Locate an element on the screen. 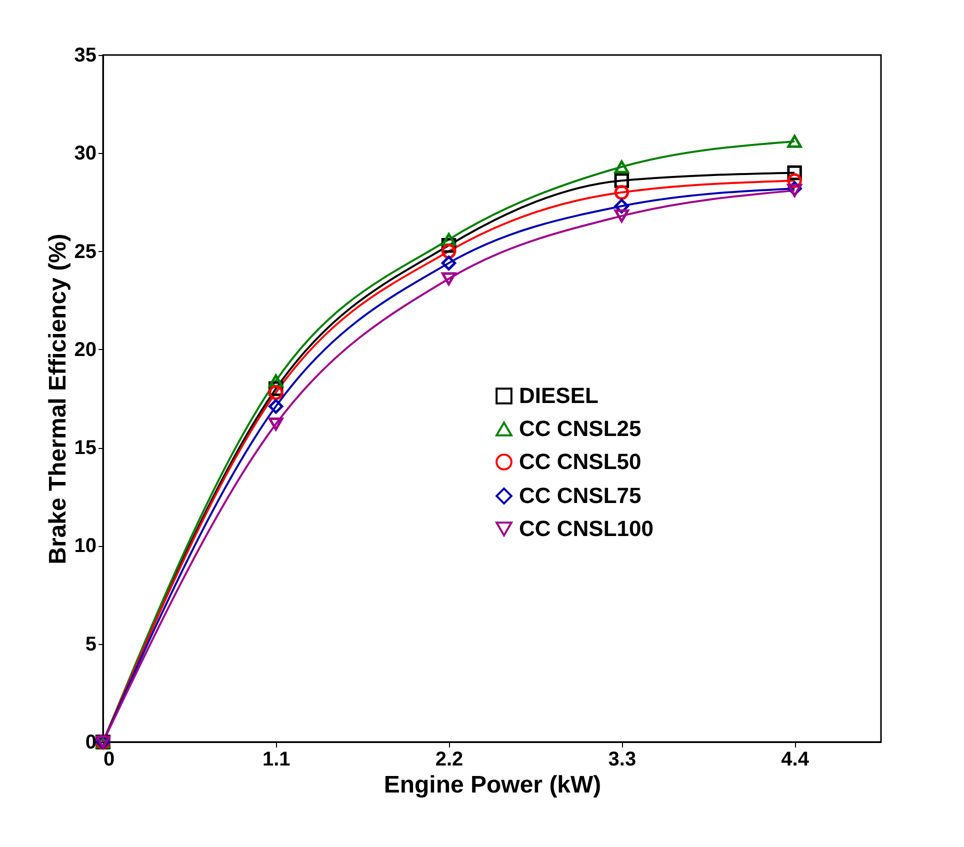 This screenshot has height=847, width=964. x-tick-label: 3.3 is located at coordinates (622, 759).